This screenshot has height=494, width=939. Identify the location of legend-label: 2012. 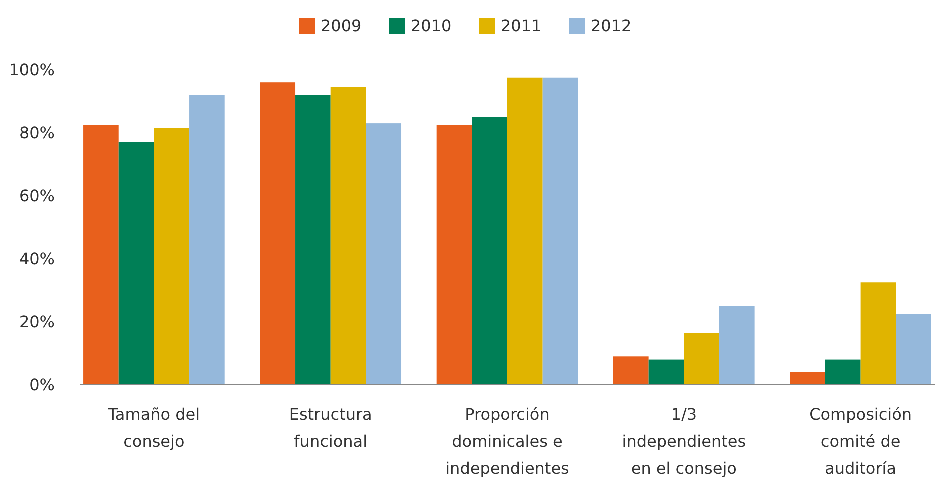
(611, 26).